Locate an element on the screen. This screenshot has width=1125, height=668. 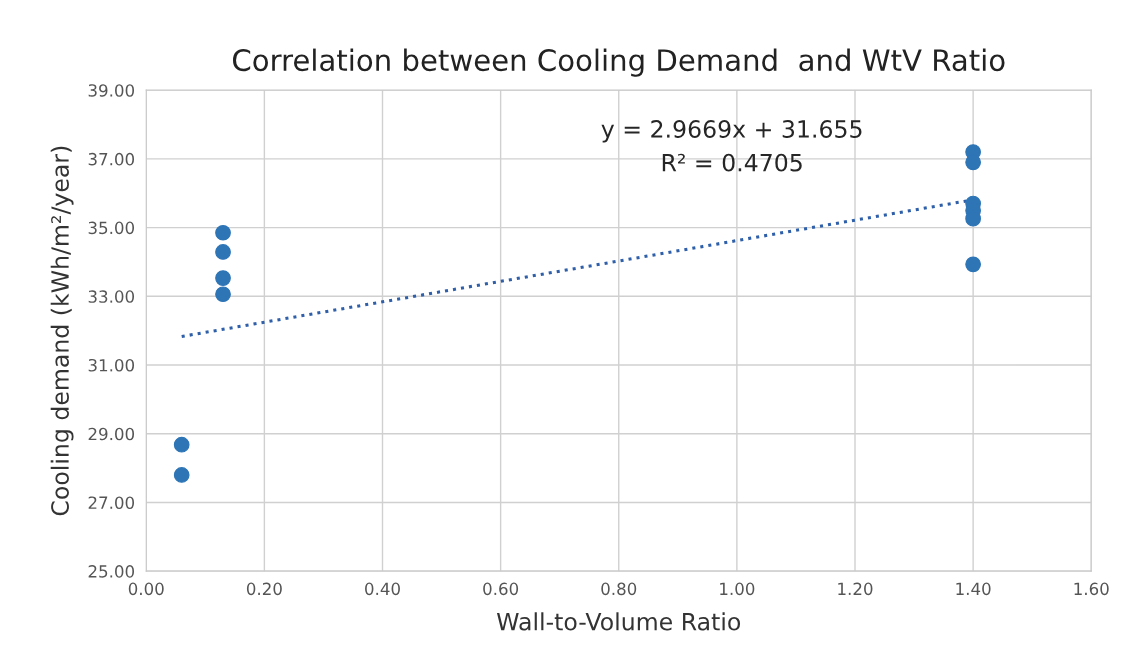
y-tick-label: 37.00 is located at coordinates (111, 159).